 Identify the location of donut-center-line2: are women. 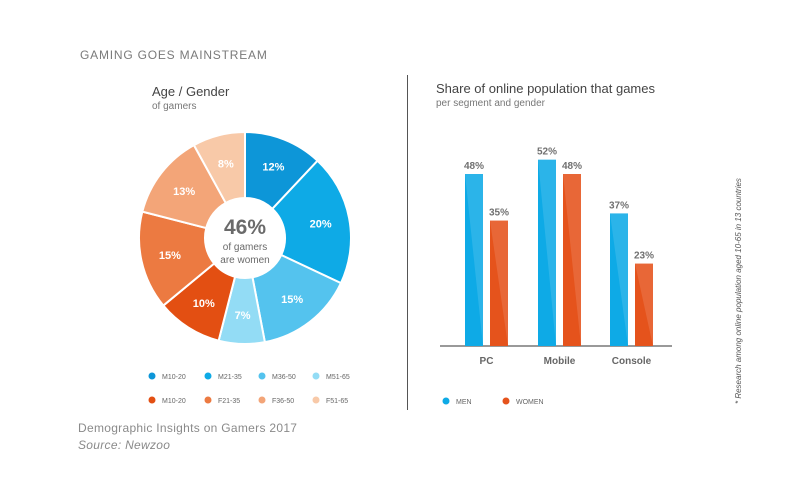
(244, 260).